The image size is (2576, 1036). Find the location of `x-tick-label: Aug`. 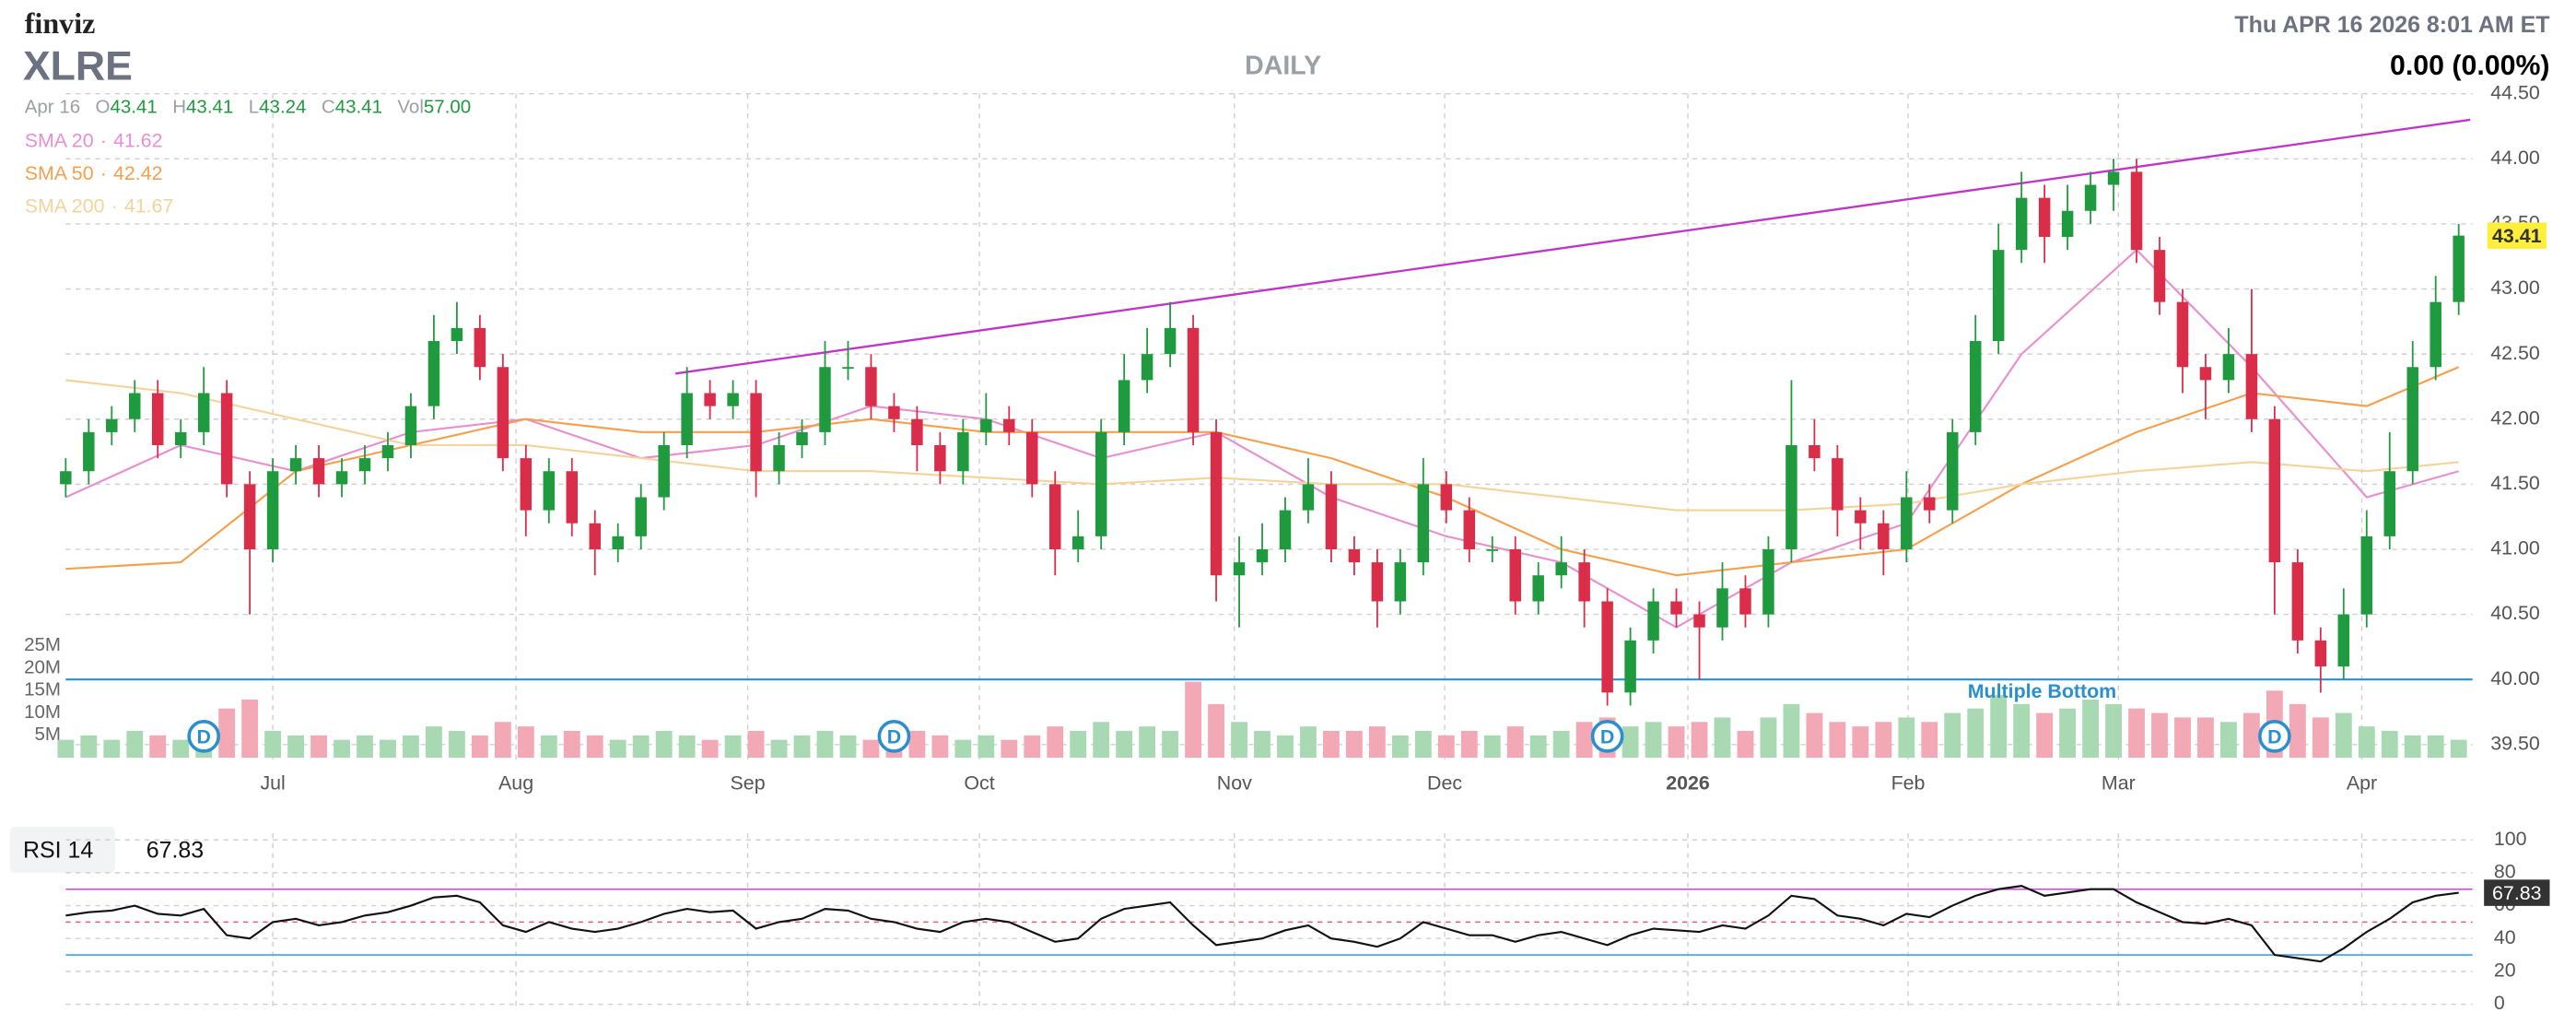

x-tick-label: Aug is located at coordinates (515, 782).